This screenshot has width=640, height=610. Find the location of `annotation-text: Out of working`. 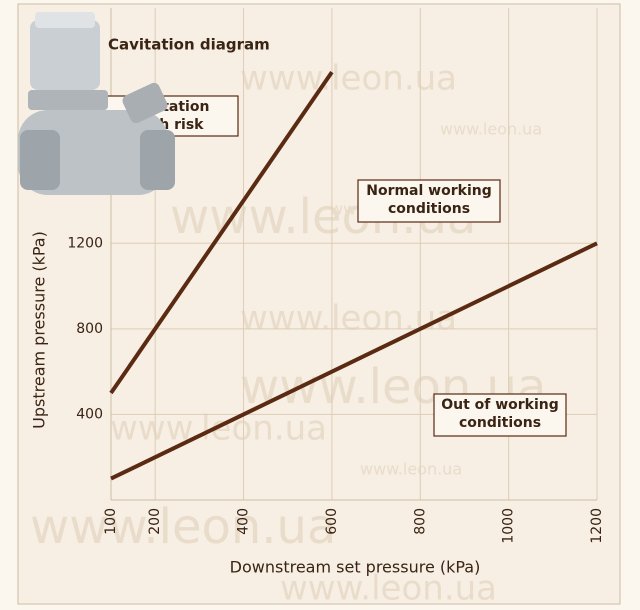

annotation-text: Out of working is located at coordinates (500, 405).